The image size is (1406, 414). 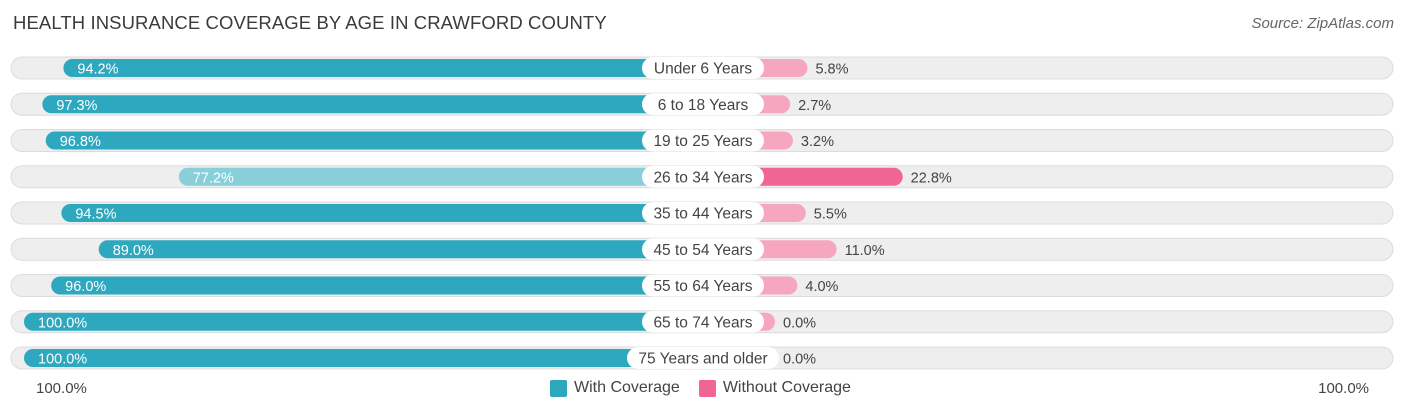 I want to click on legend-item-with-coverage: With Coverage, so click(x=615, y=388).